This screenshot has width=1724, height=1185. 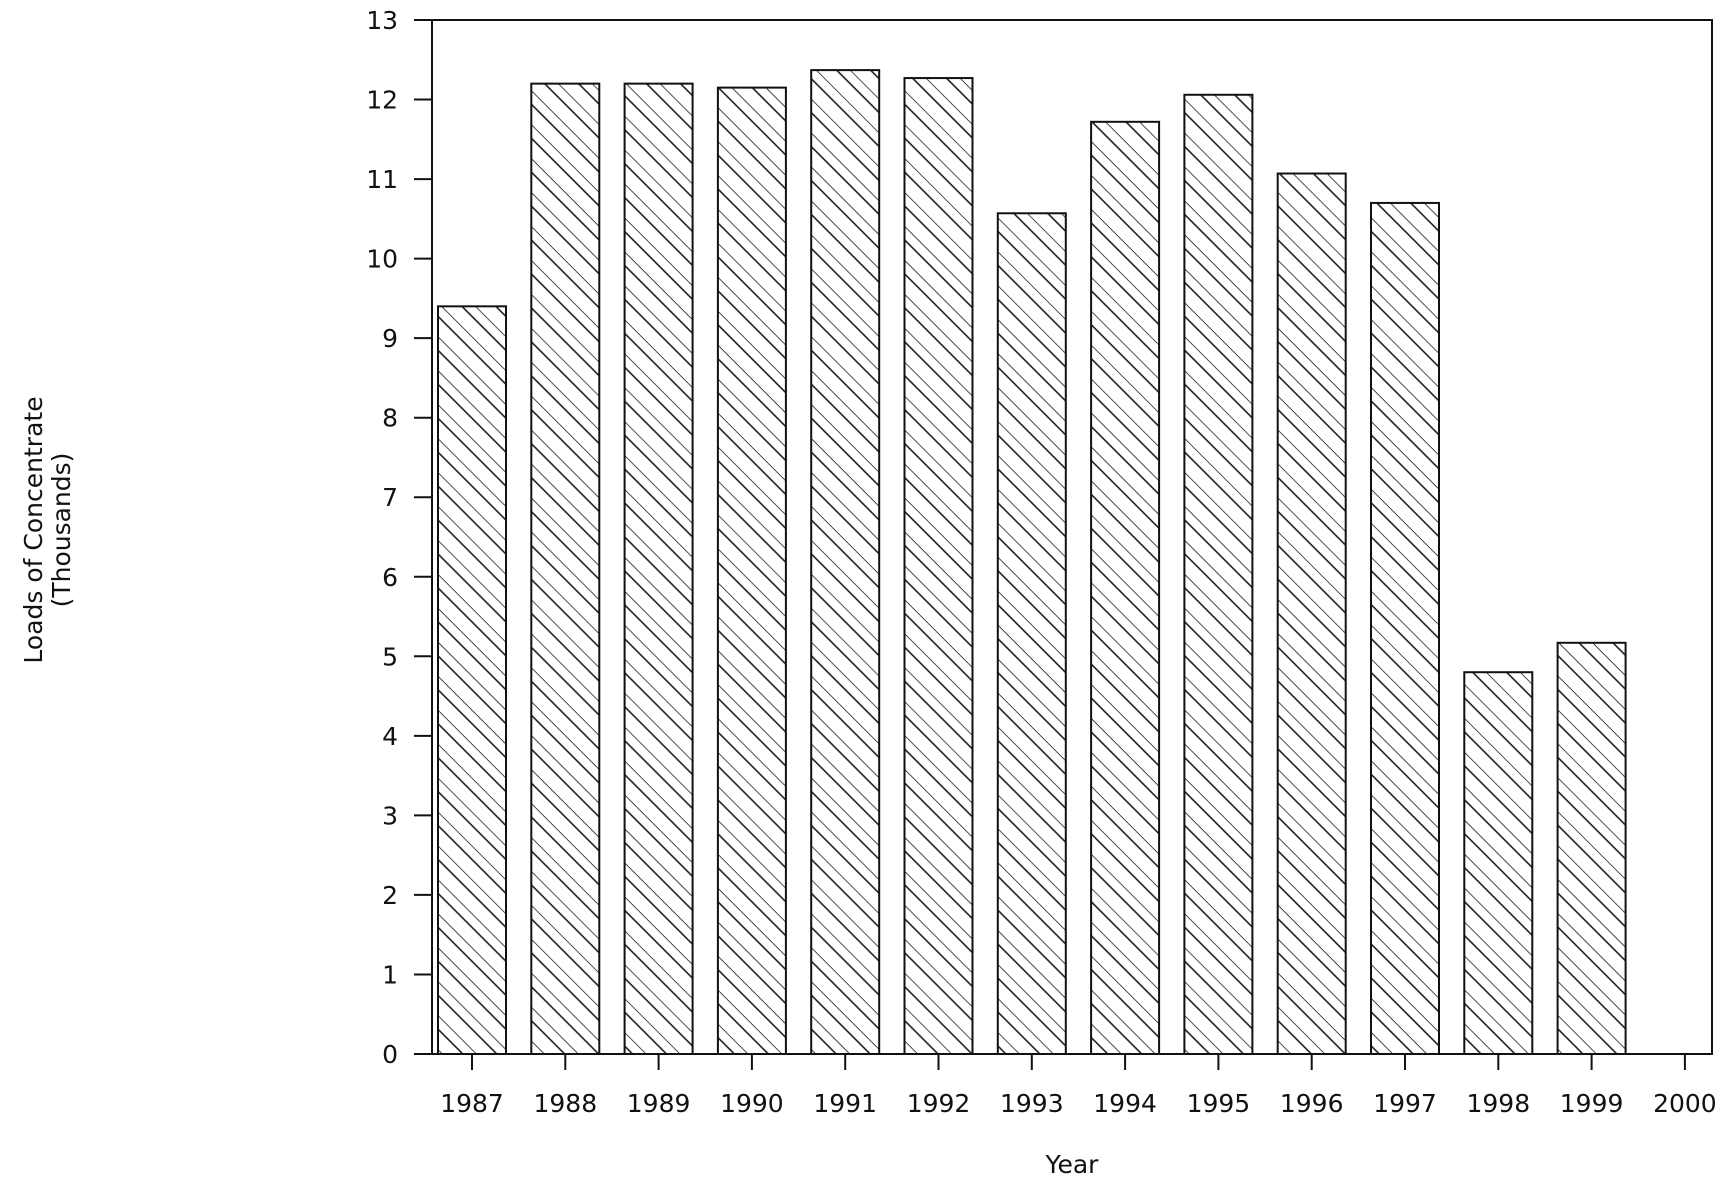 I want to click on bar-1996, so click(x=1311, y=614).